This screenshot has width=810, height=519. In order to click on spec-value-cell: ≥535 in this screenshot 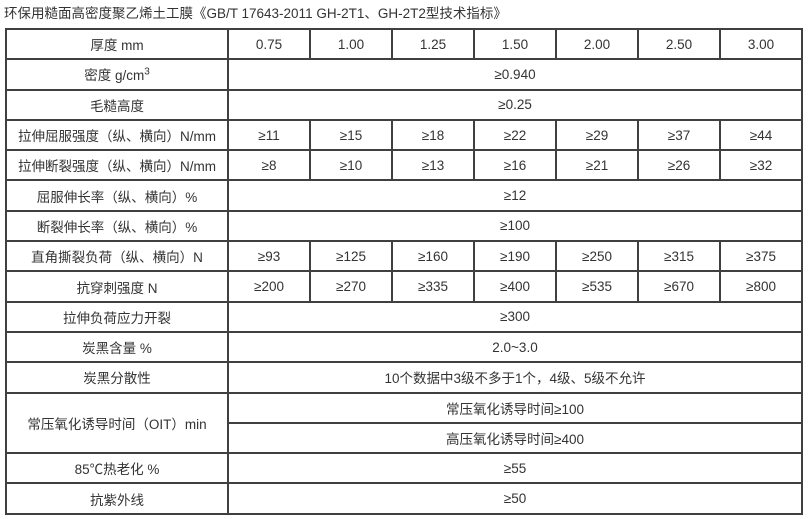, I will do `click(597, 286)`.